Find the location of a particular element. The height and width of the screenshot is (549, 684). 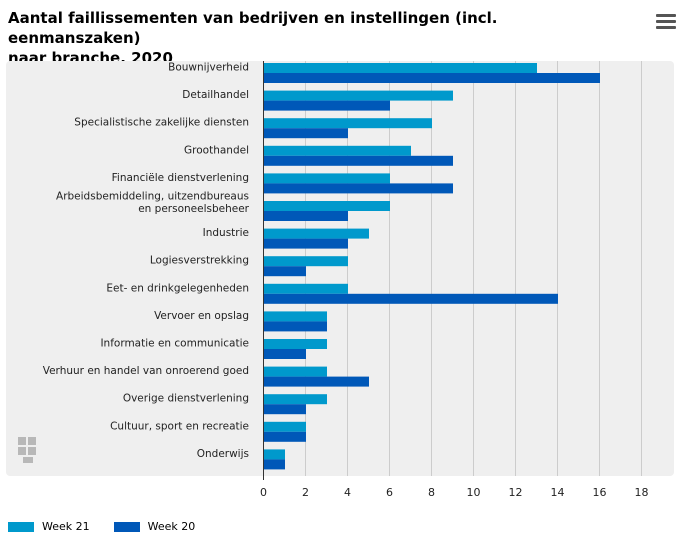

hamburger-menu-icon is located at coordinates (666, 22).